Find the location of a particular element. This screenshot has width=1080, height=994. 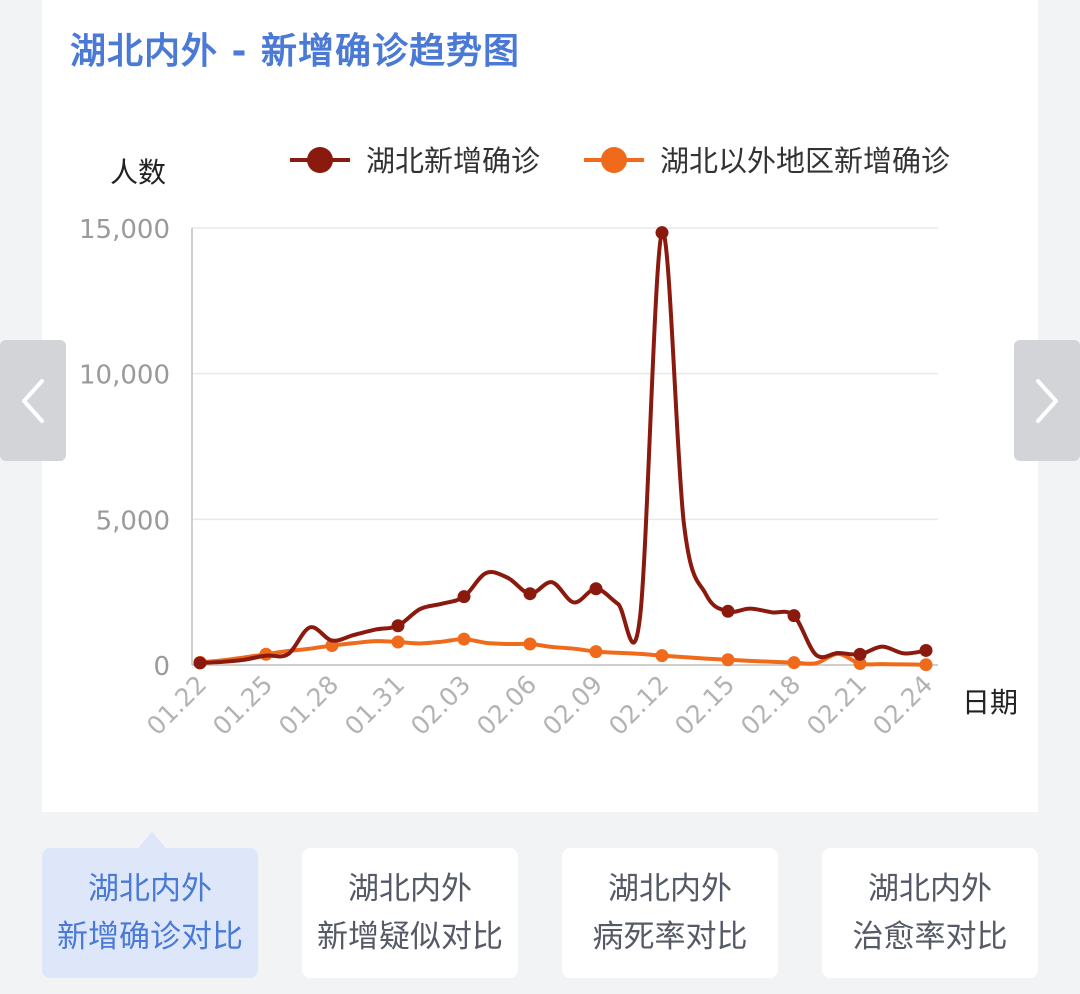

tab-label-line2: 病死率对比 is located at coordinates (670, 937).